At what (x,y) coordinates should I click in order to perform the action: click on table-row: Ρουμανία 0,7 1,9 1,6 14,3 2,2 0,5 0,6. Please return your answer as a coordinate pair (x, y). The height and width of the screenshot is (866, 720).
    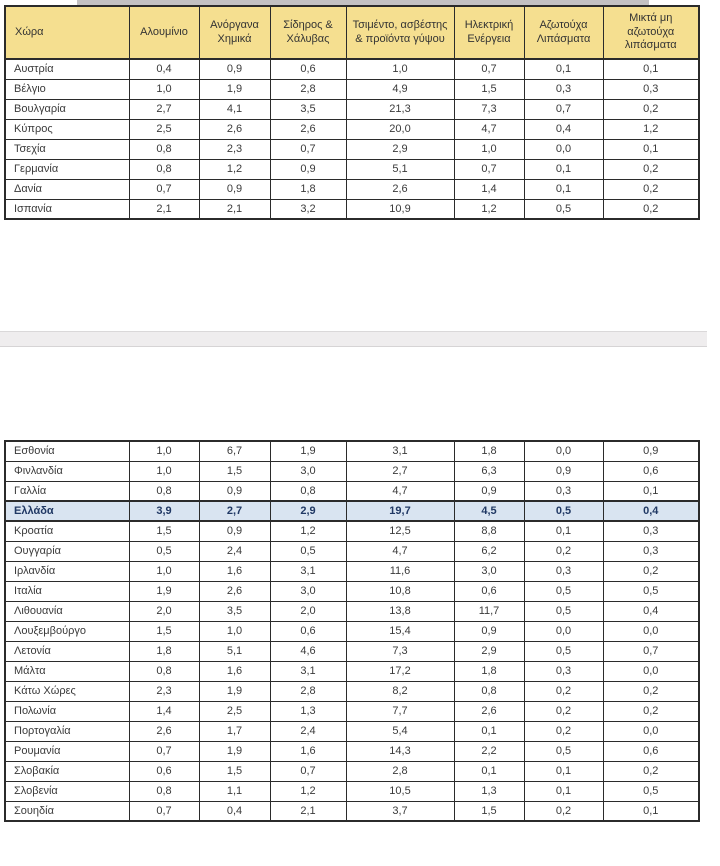
    Looking at the image, I should click on (352, 751).